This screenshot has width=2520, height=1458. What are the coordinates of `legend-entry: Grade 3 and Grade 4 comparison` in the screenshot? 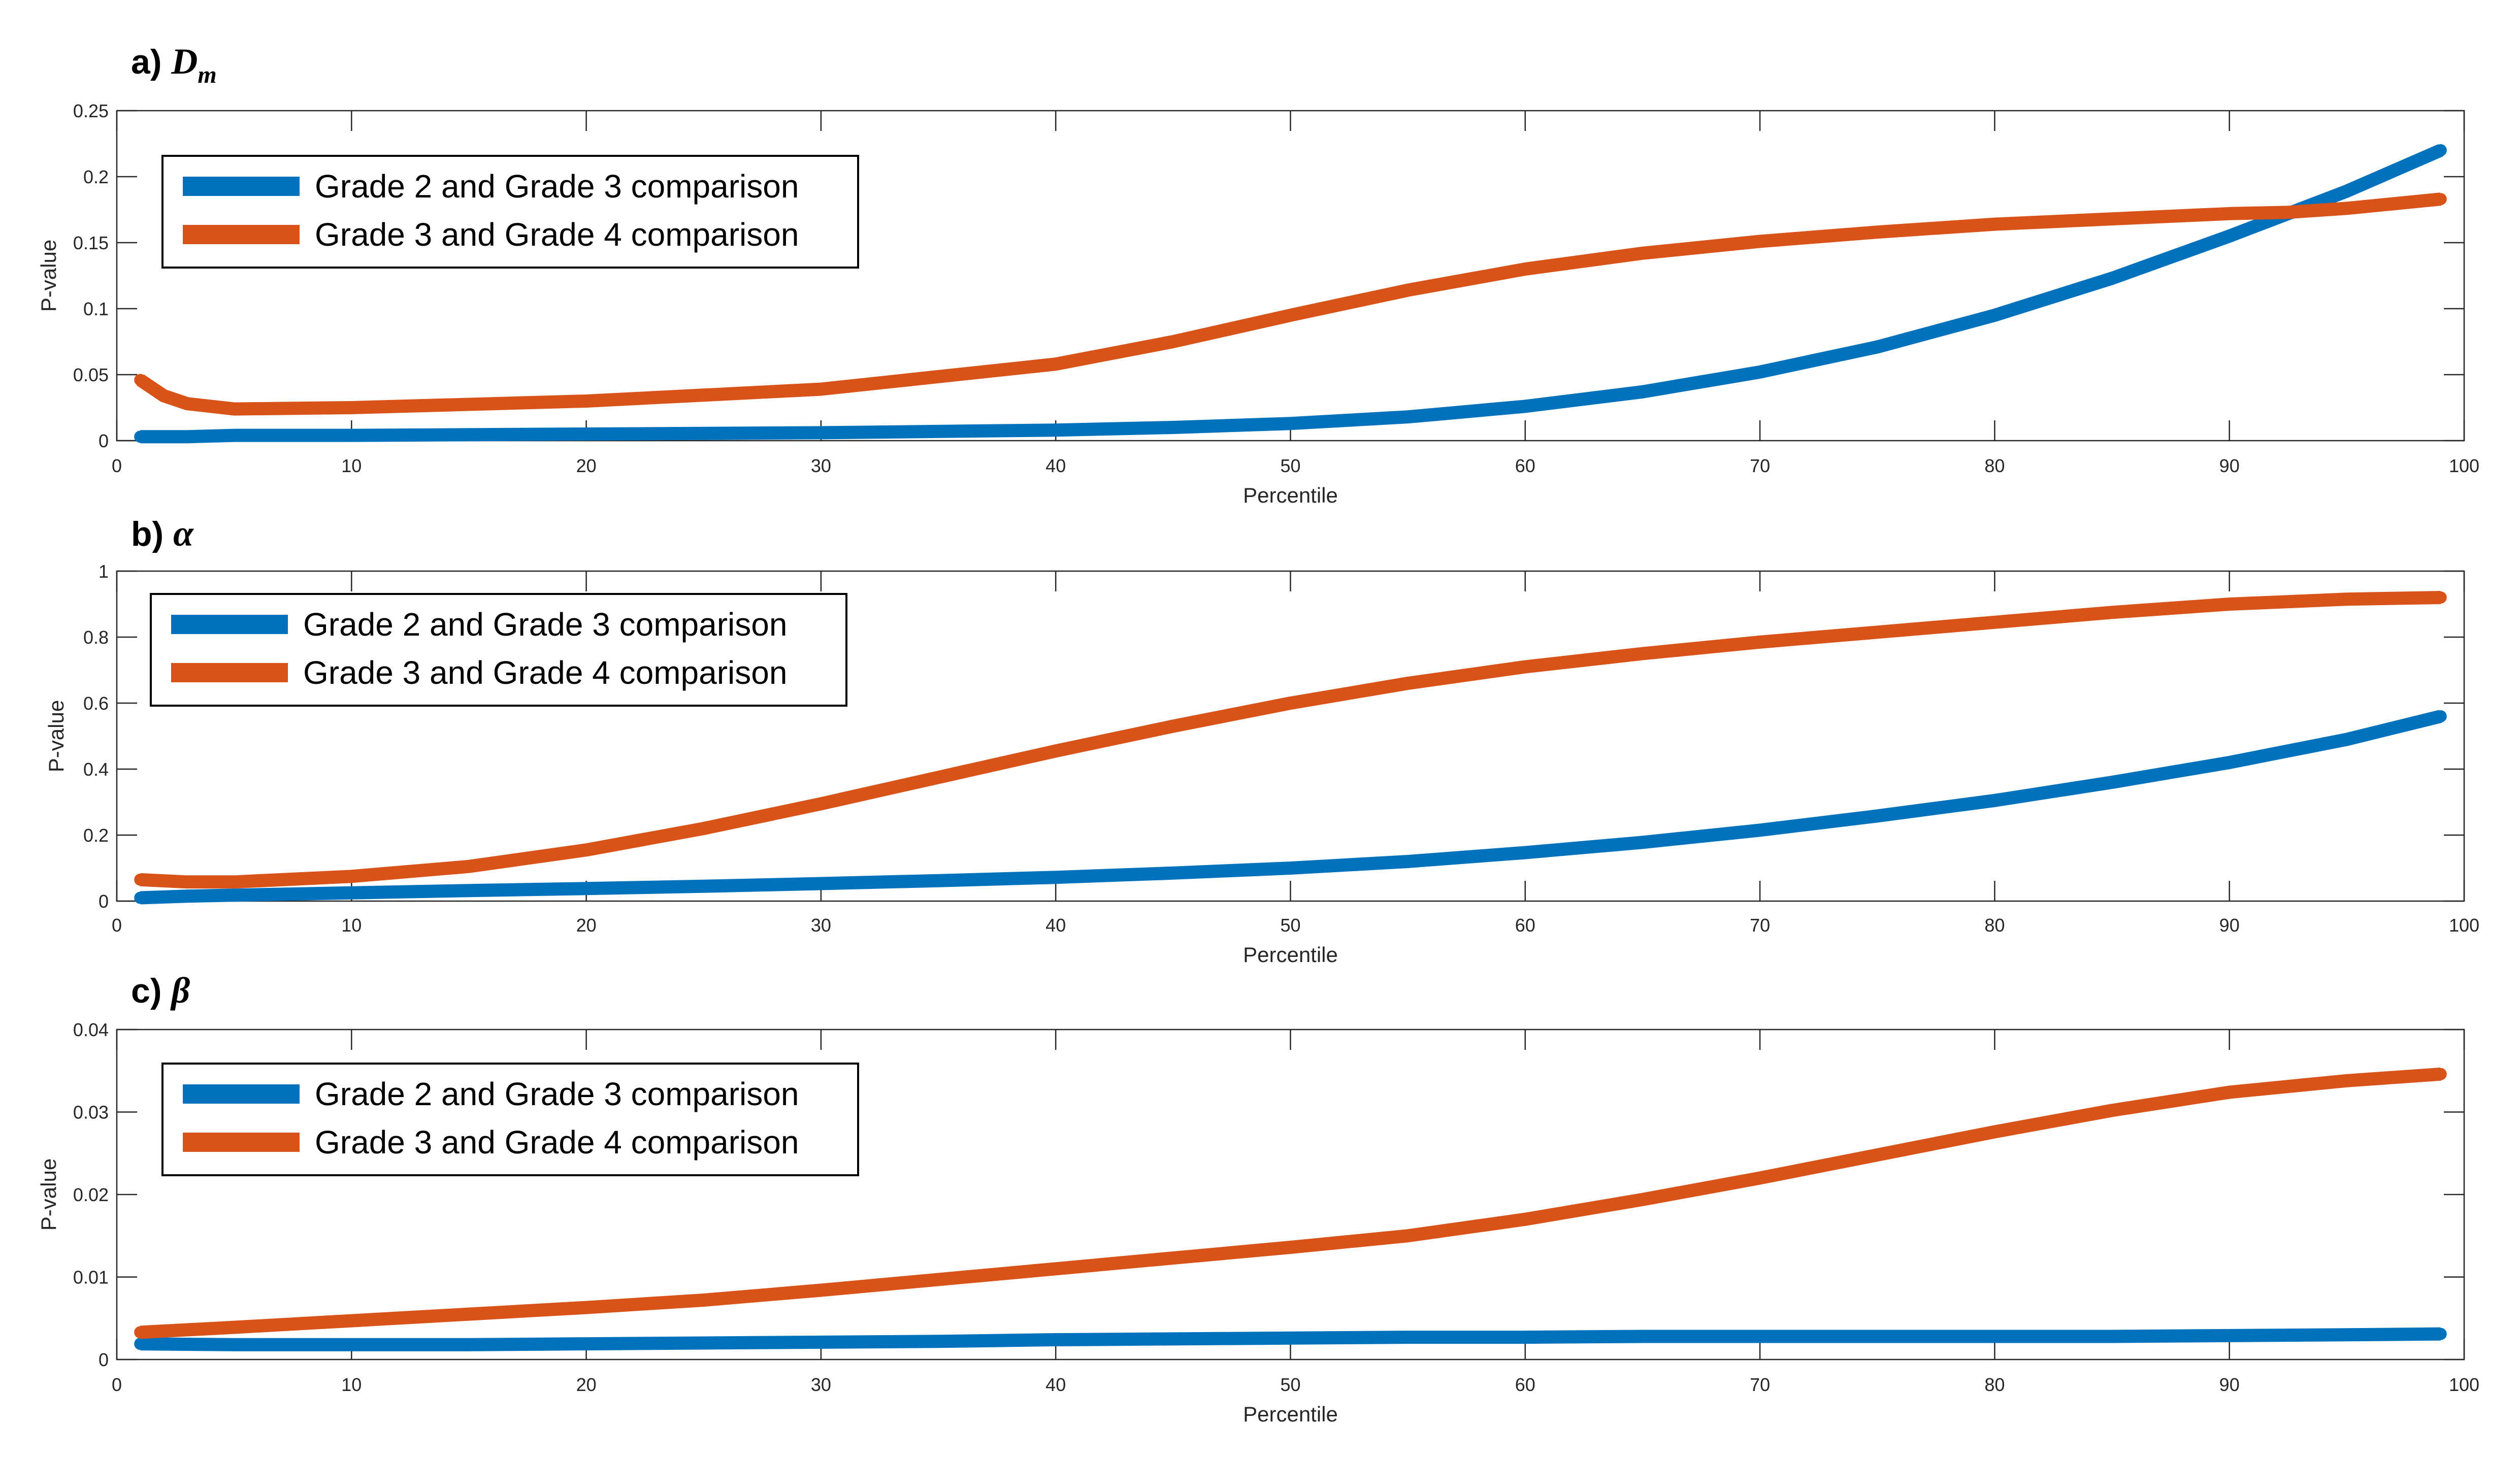 It's located at (557, 1142).